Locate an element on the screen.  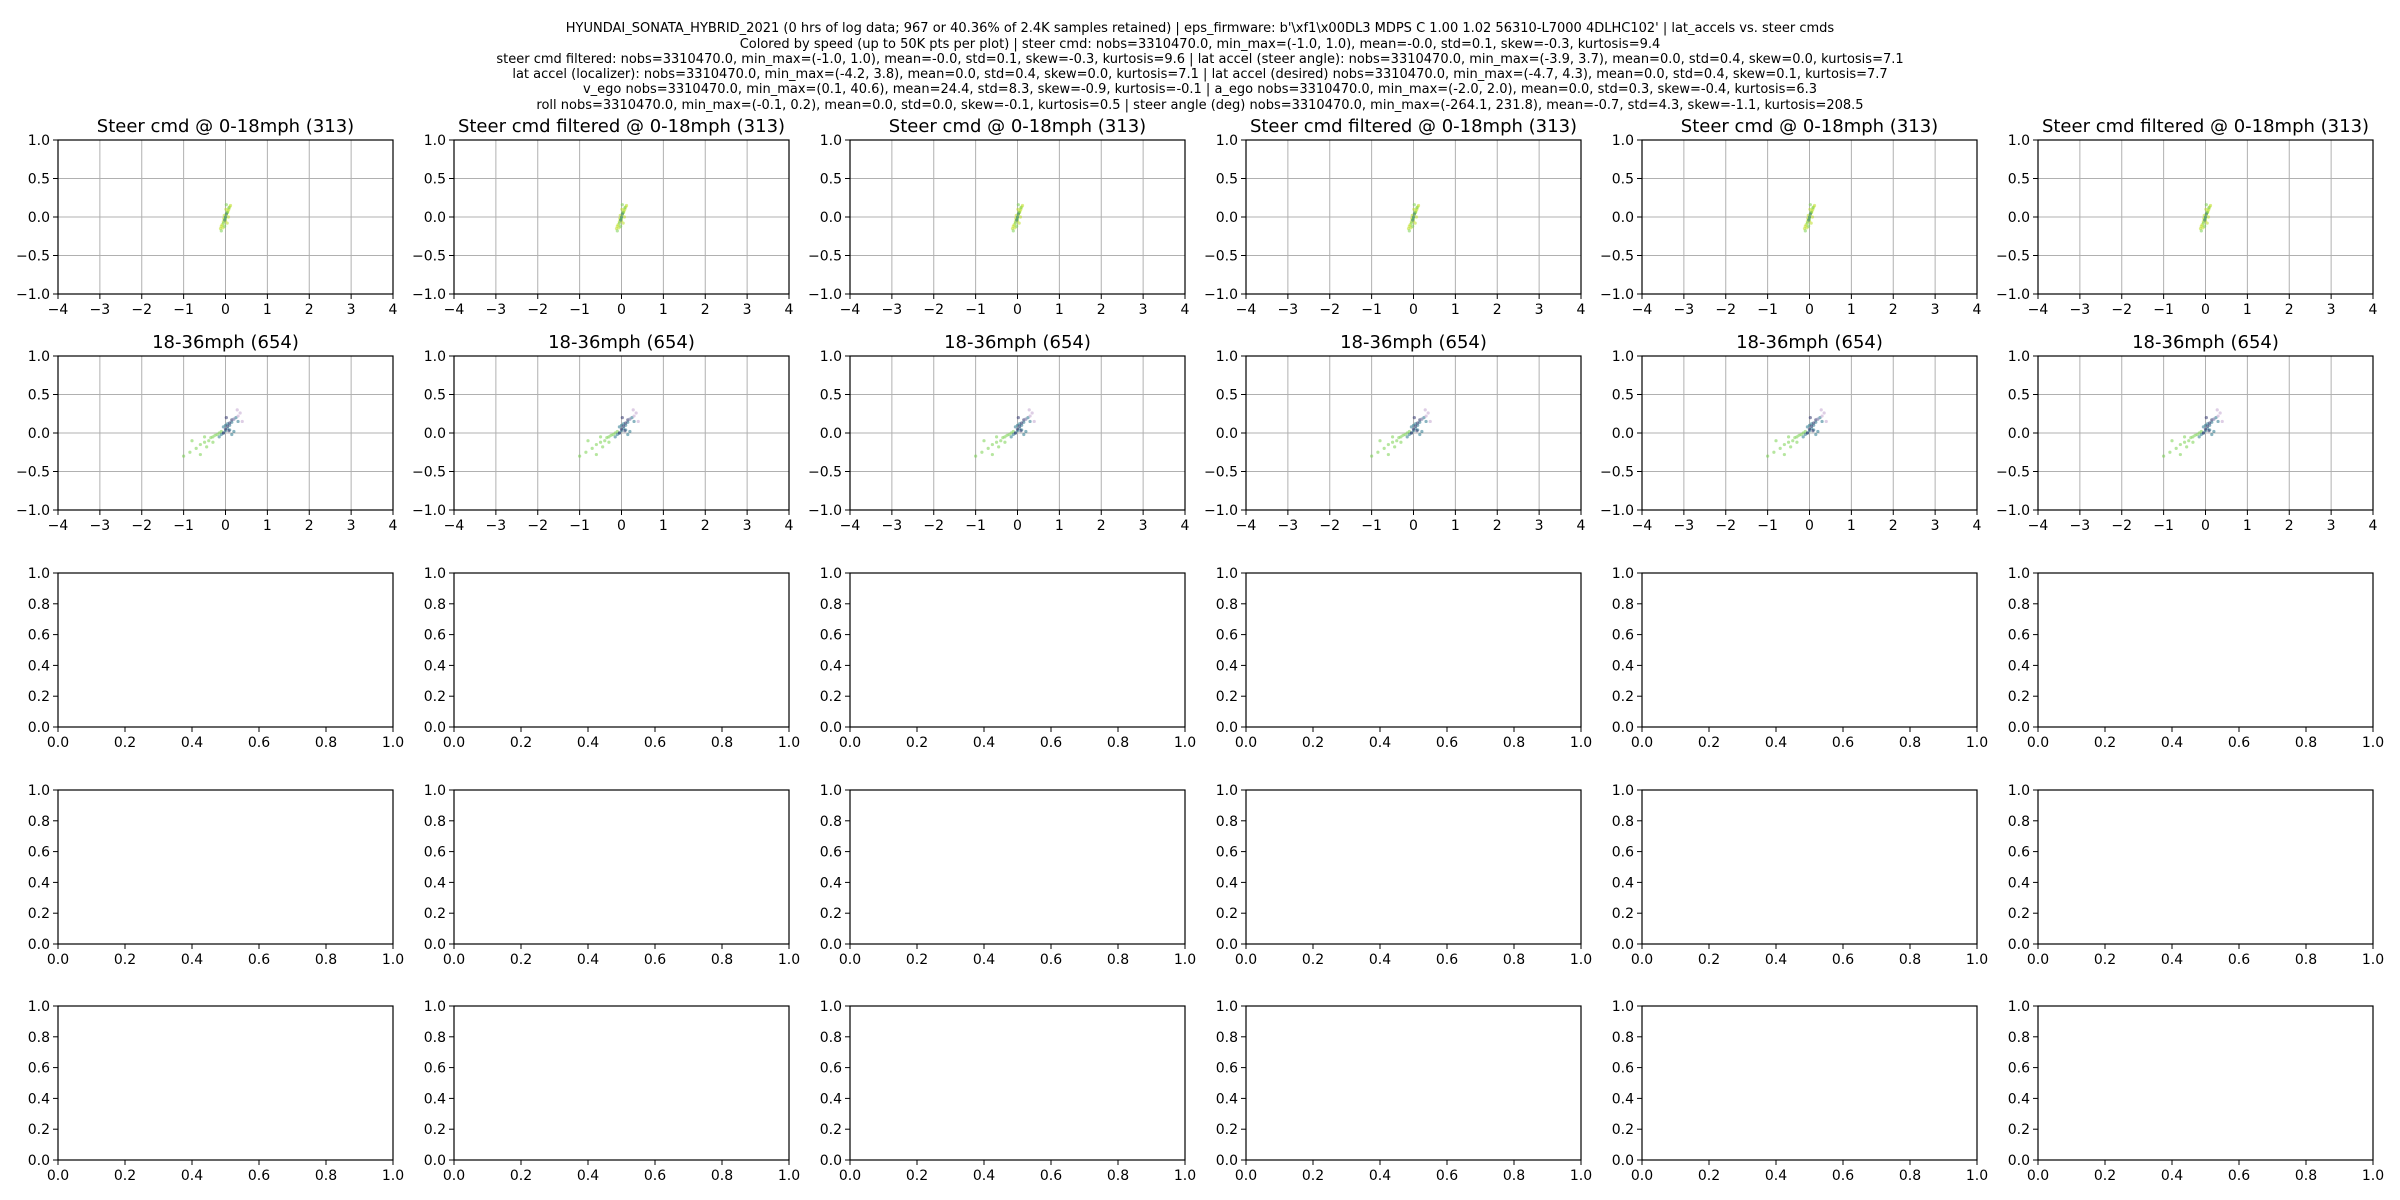
x-tick-label: −1 is located at coordinates (579, 526).